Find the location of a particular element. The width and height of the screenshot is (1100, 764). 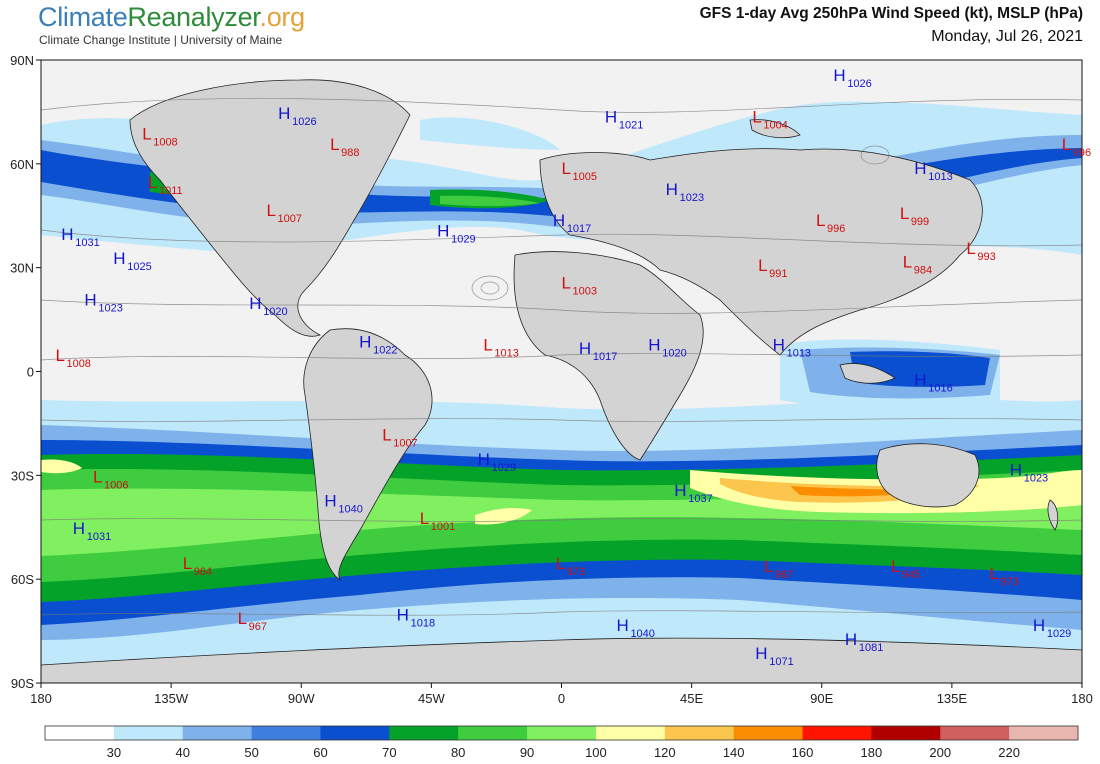

low-pressure-center: L 945 is located at coordinates (905, 569).